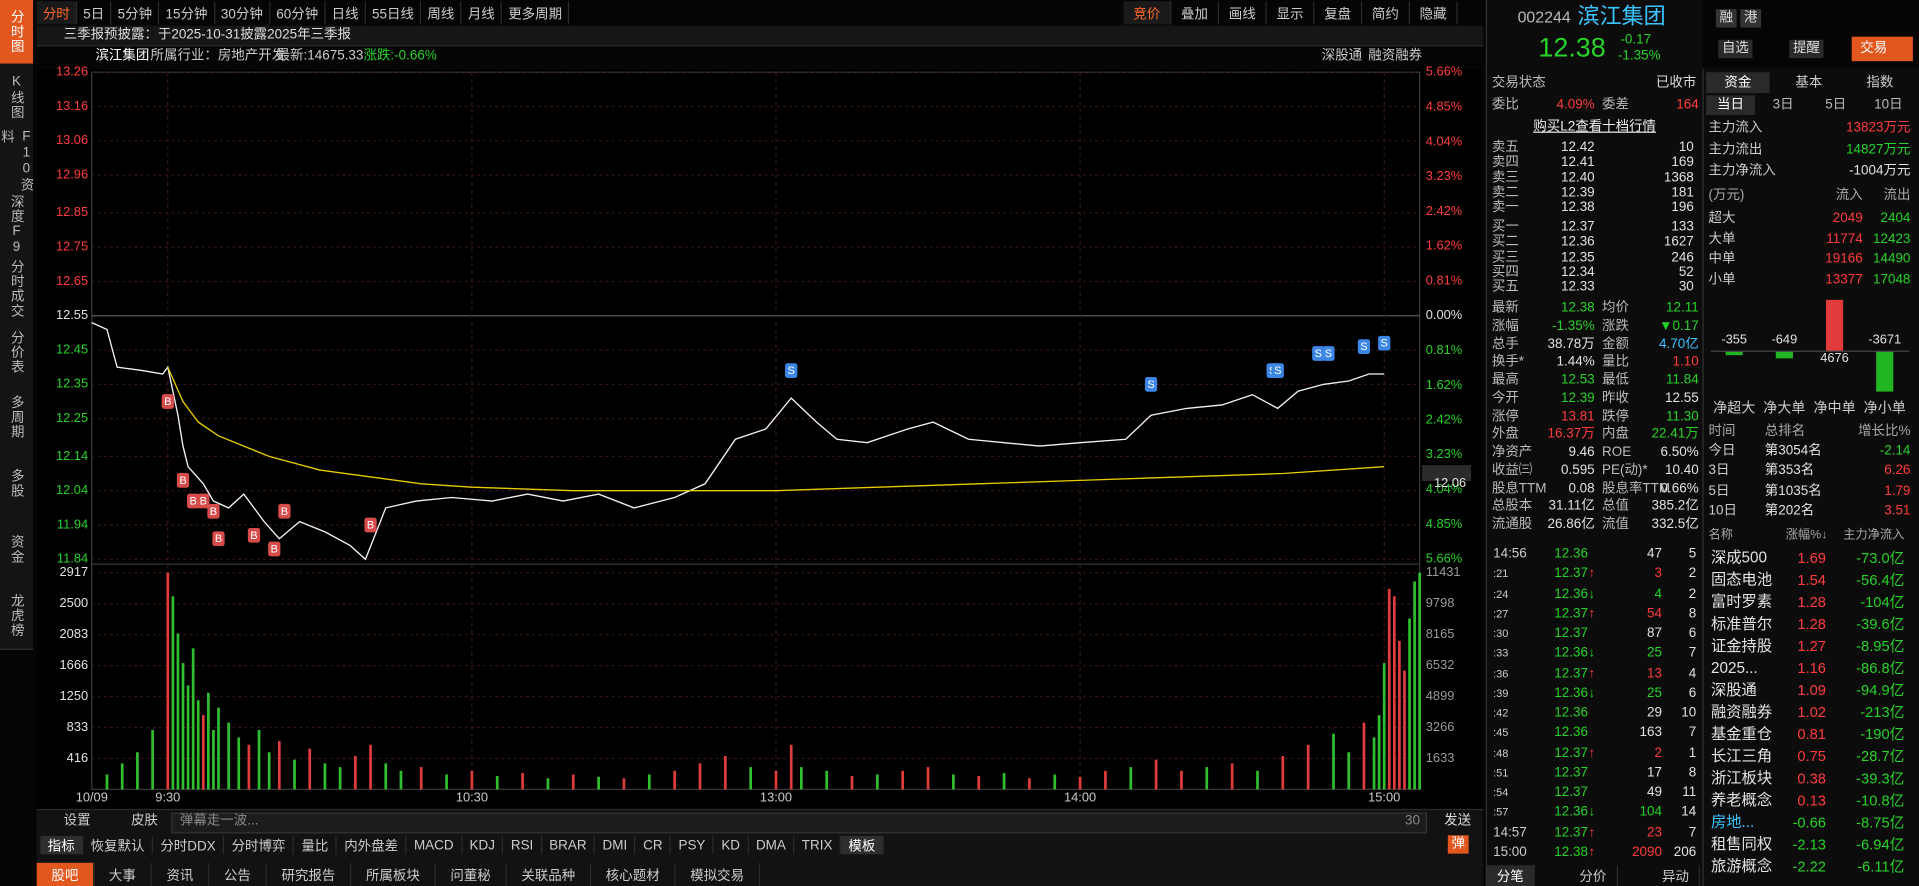 The image size is (1919, 886). Describe the element at coordinates (1836, 104) in the screenshot. I see `label: 5日` at that location.